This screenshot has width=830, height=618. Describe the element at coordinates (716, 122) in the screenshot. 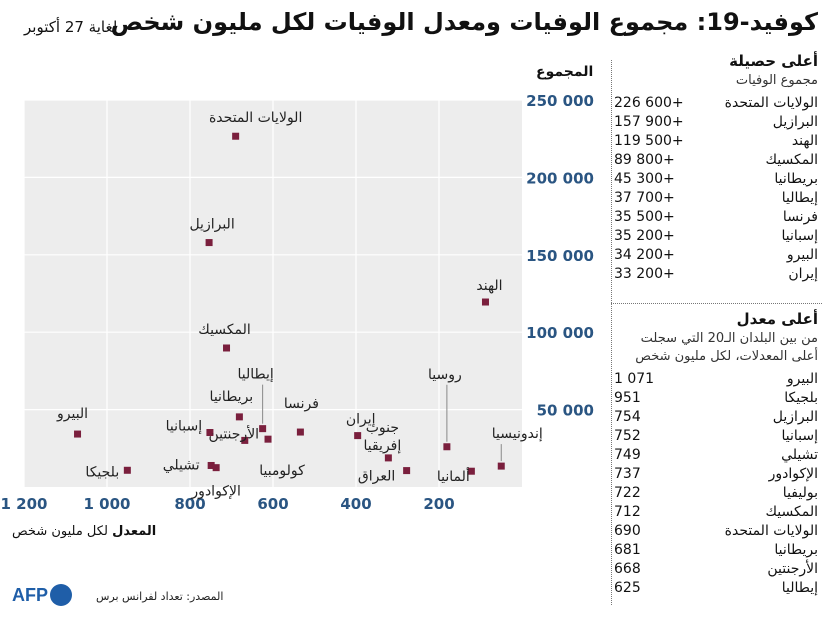

I see `table-row: البرازيل 157 900+` at that location.